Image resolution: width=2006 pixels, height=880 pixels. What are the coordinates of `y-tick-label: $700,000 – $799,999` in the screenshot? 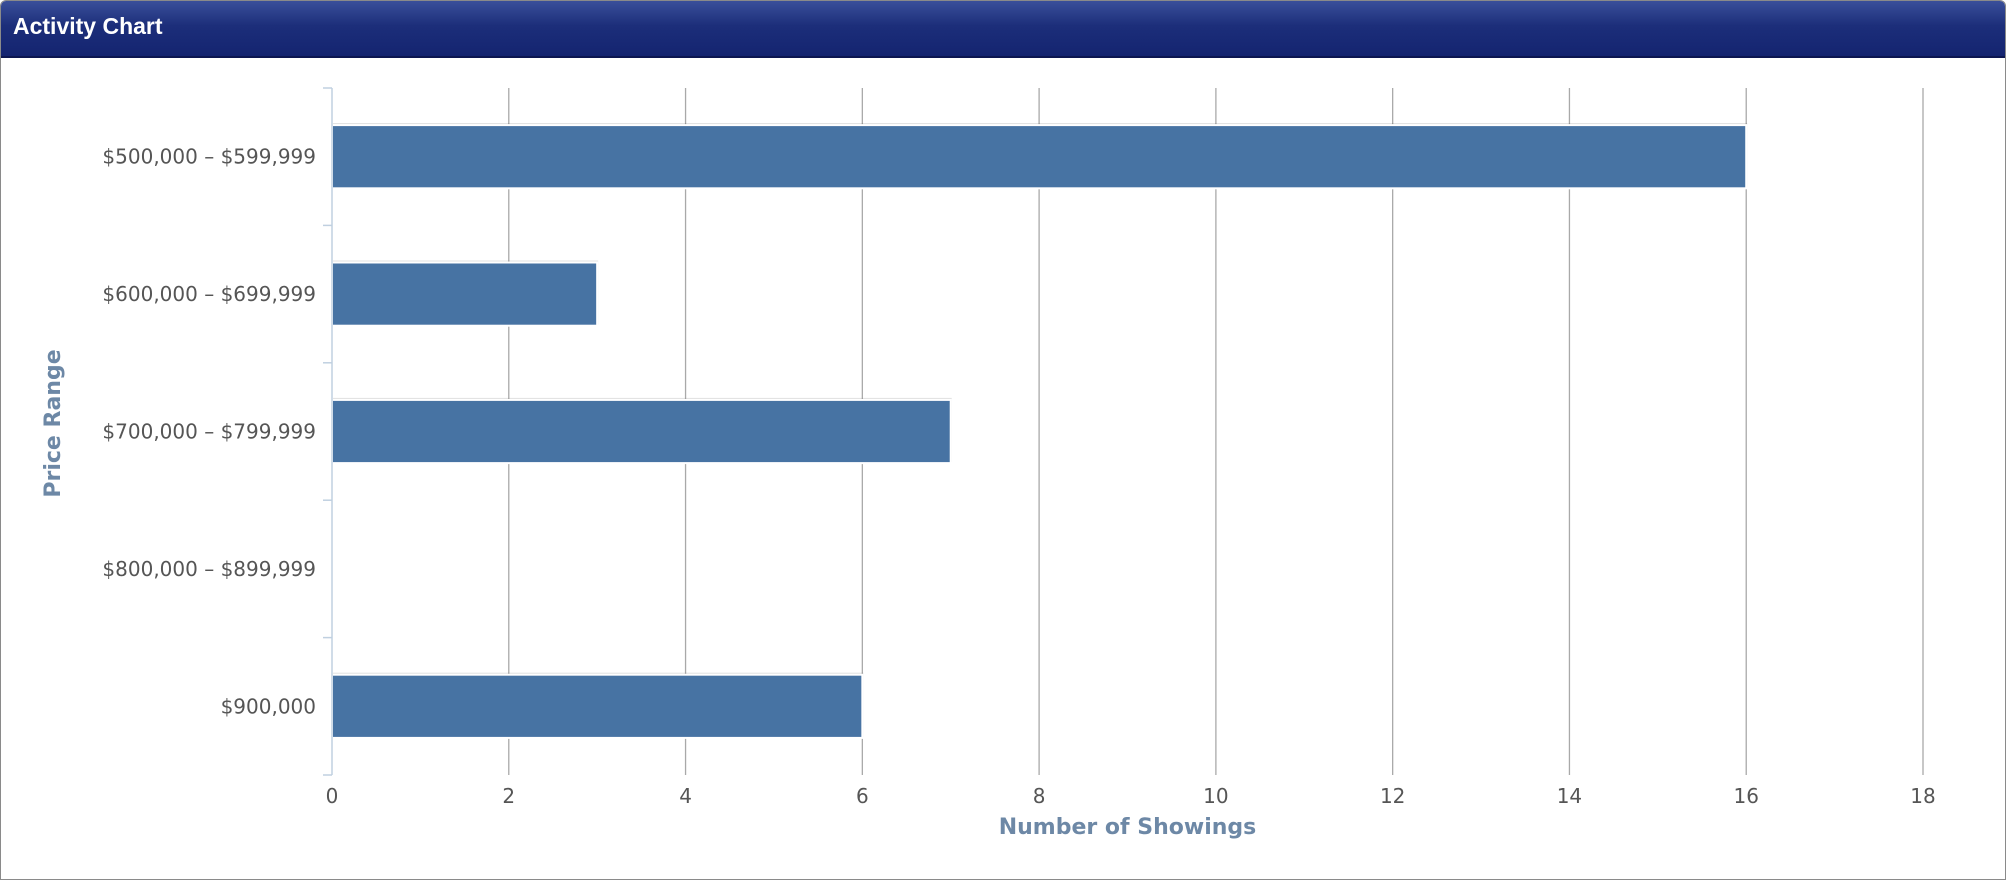 It's located at (209, 432).